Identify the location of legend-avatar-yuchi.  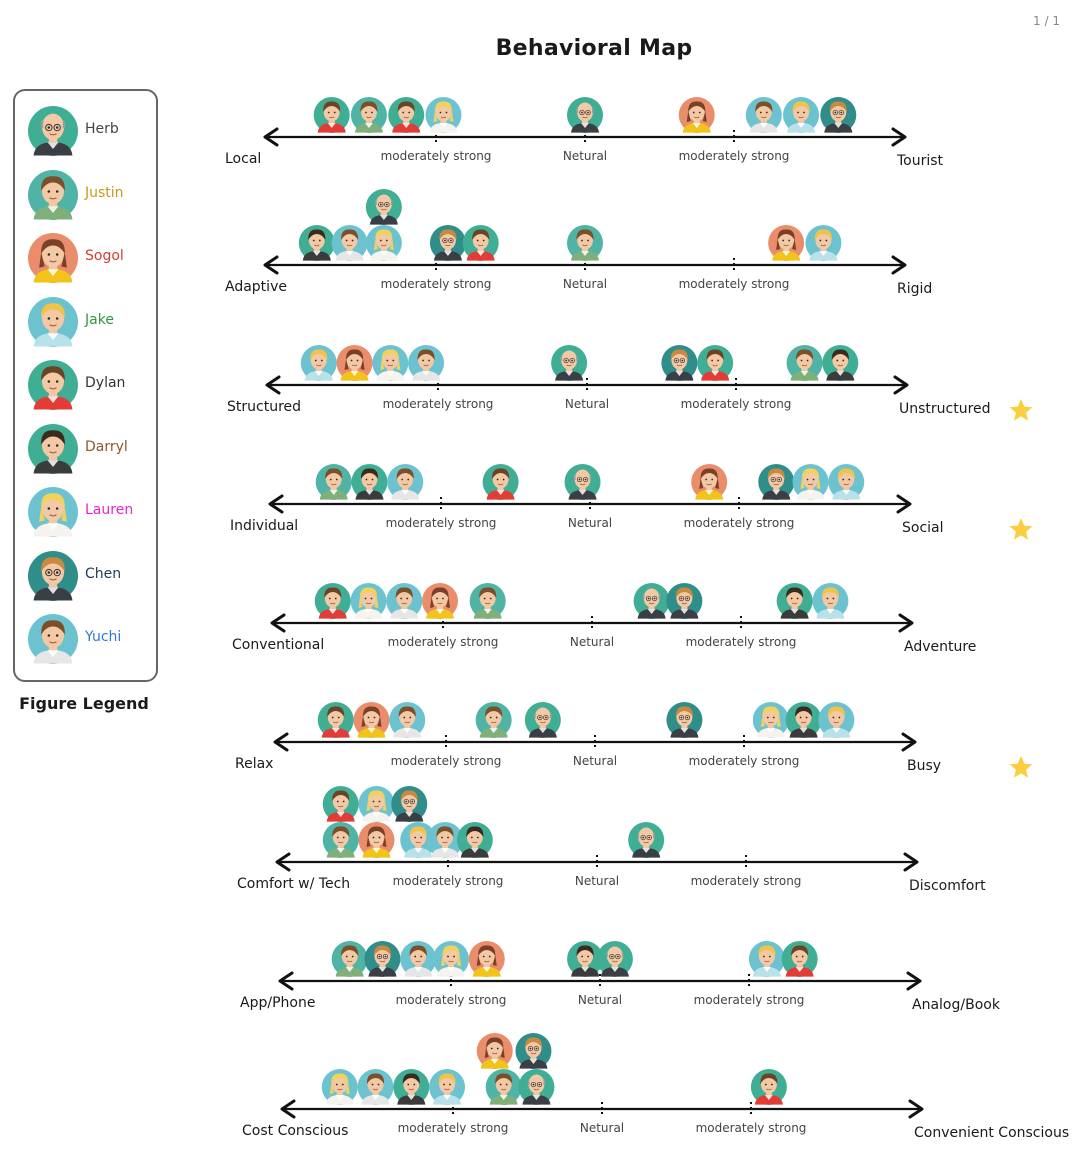
(53, 639).